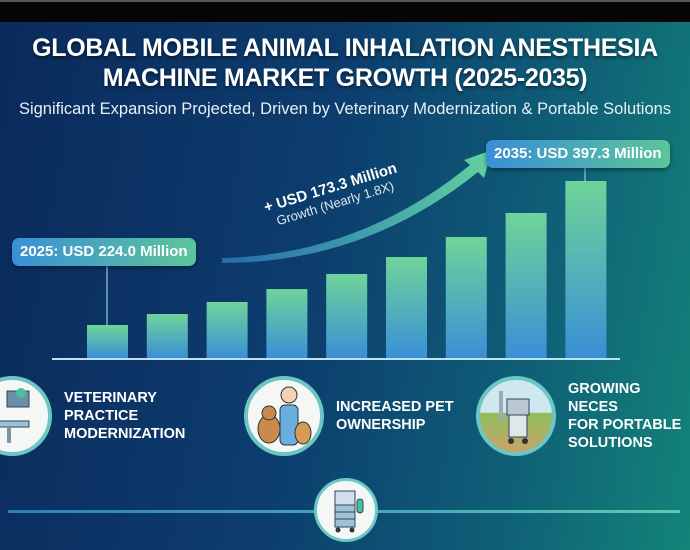 Image resolution: width=690 pixels, height=550 pixels. I want to click on growth-arrow, so click(357, 206).